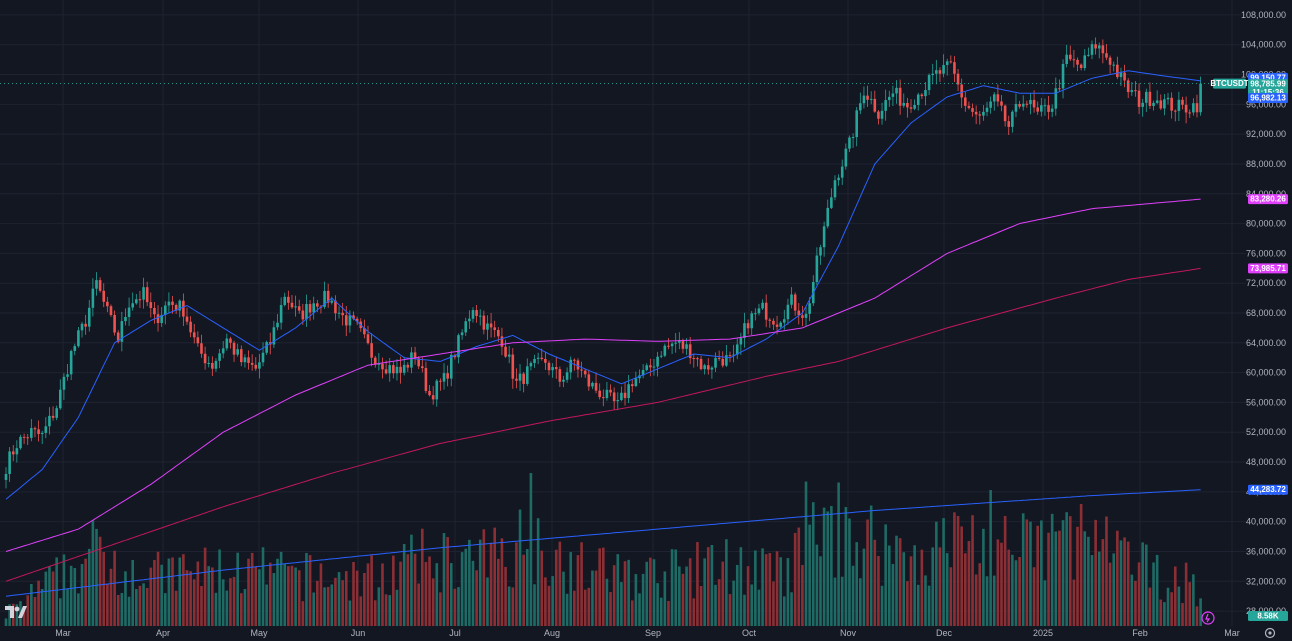  I want to click on price-tick-label: 92,000.00, so click(1266, 134).